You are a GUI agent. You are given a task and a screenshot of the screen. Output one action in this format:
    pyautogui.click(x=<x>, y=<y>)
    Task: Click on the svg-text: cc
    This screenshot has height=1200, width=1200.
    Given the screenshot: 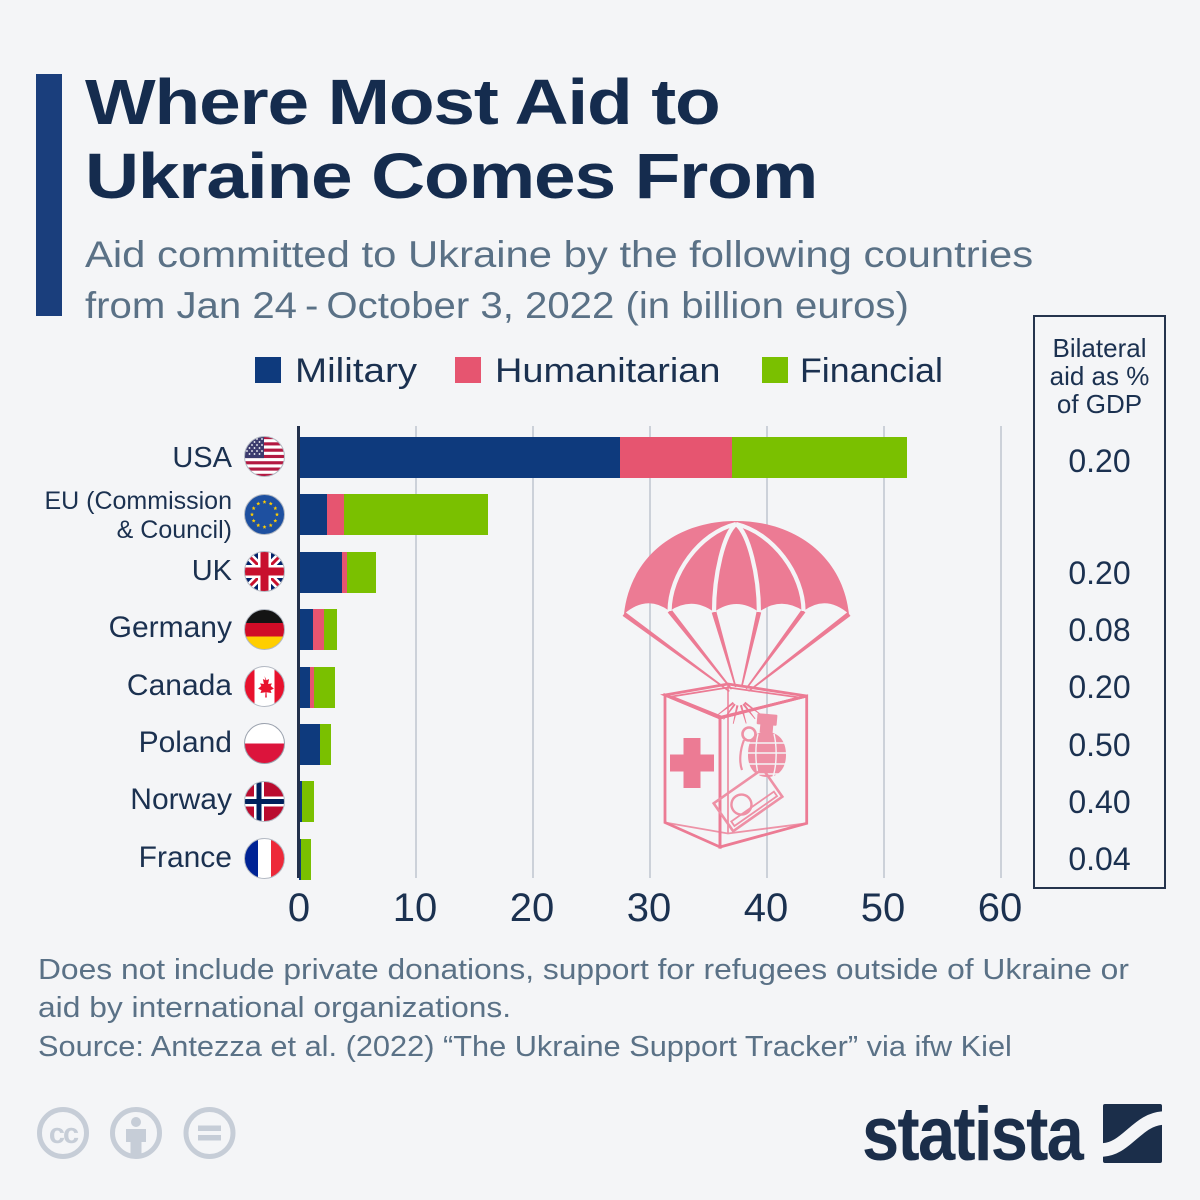 What is the action you would take?
    pyautogui.click(x=64, y=1134)
    